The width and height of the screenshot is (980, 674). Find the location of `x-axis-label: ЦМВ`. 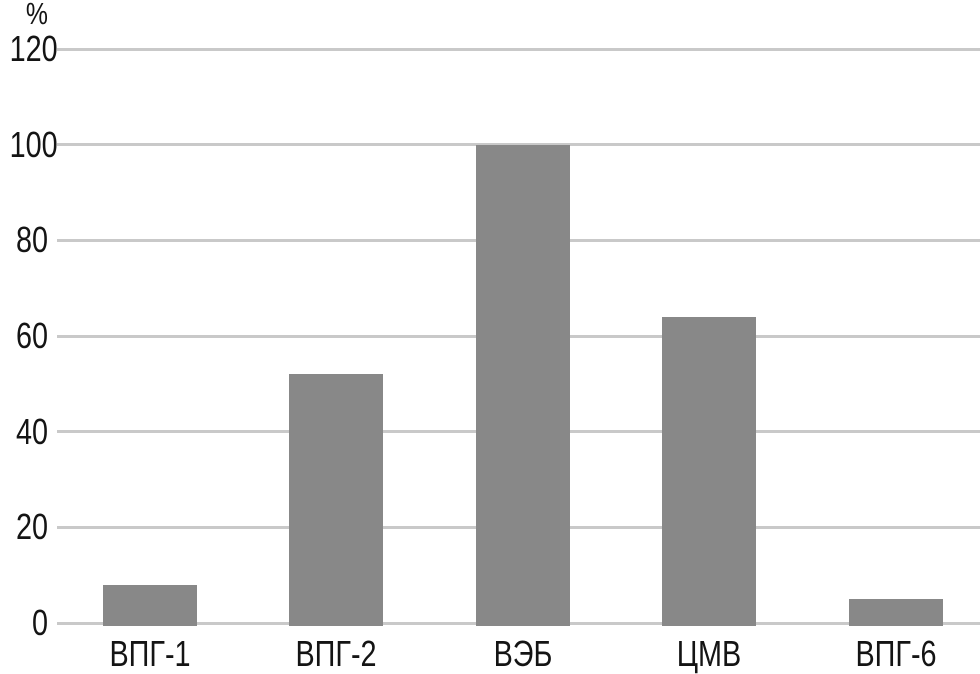

x-axis-label: ЦМВ is located at coordinates (709, 653).